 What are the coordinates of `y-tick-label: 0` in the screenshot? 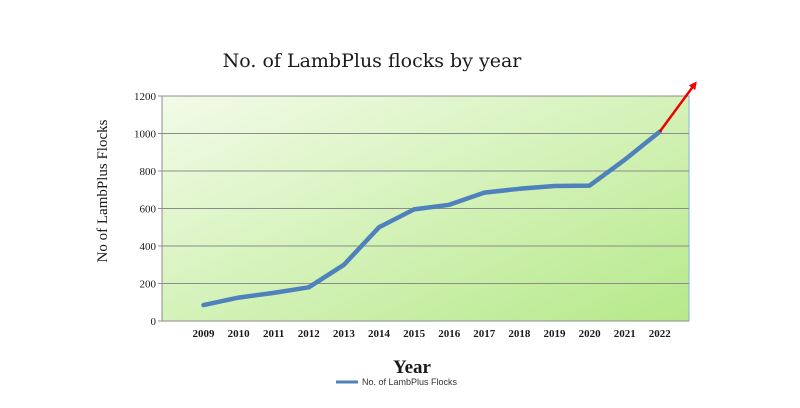 It's located at (154, 322).